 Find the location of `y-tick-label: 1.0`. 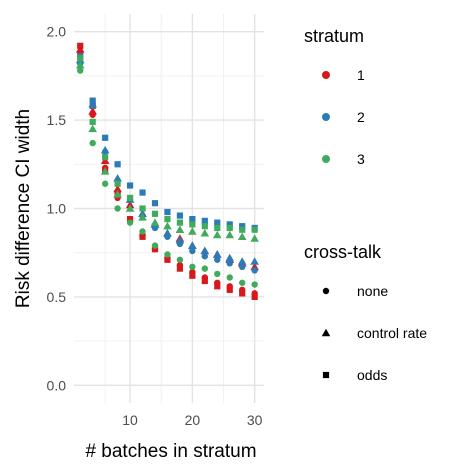

y-tick-label: 1.0 is located at coordinates (57, 209).